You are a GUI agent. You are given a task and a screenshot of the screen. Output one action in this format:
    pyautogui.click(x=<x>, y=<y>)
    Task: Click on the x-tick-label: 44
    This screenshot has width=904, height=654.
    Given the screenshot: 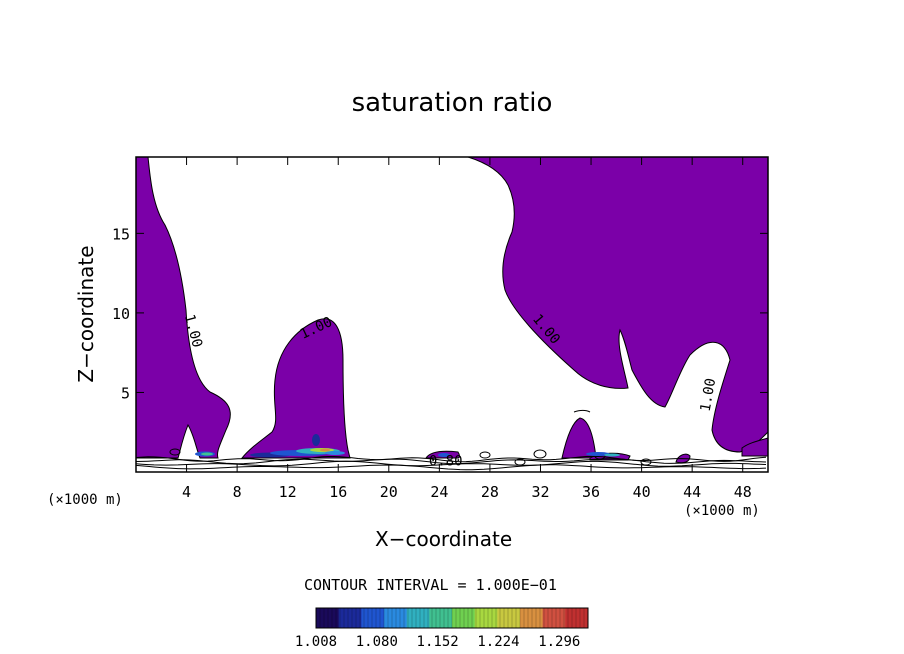 What is the action you would take?
    pyautogui.click(x=692, y=492)
    